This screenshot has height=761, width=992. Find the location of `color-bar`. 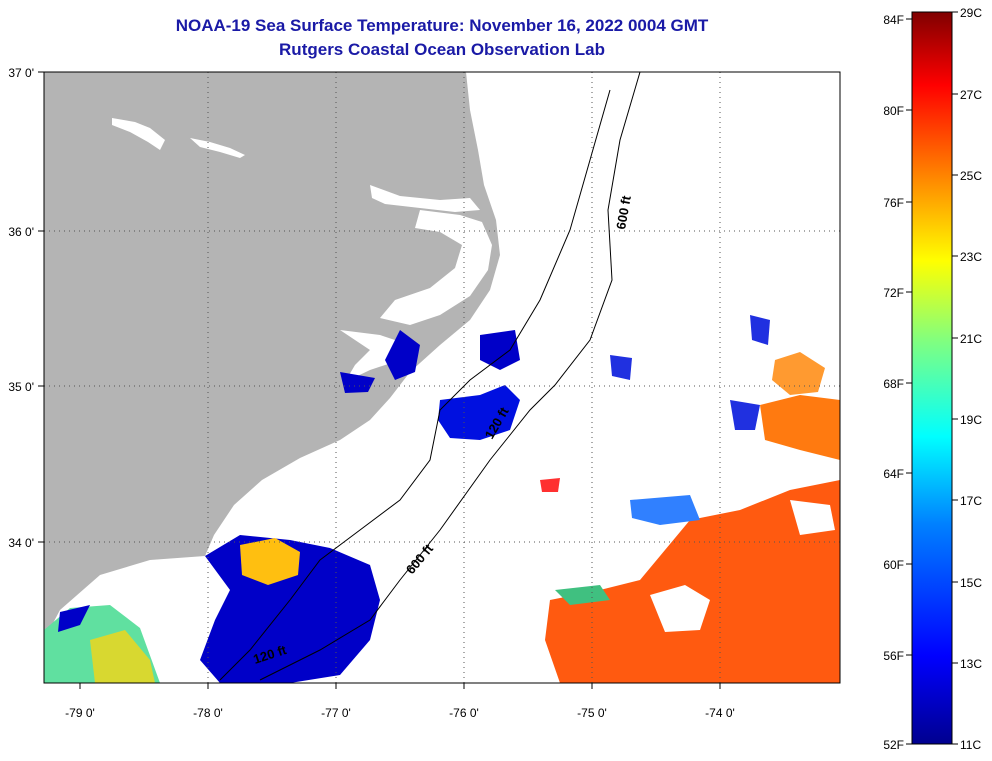

color-bar is located at coordinates (932, 378).